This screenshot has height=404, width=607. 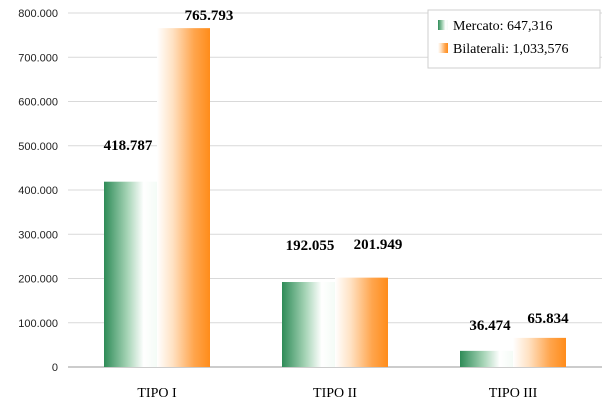 I want to click on y-tick-label: 600.000, so click(x=38, y=103).